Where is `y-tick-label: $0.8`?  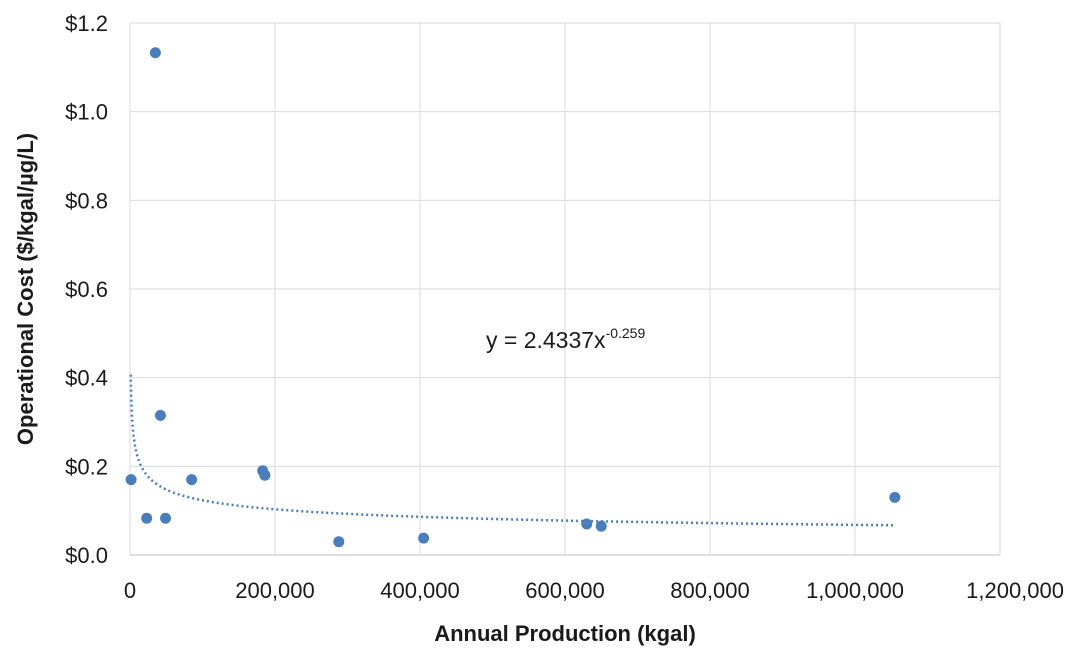 y-tick-label: $0.8 is located at coordinates (86, 200).